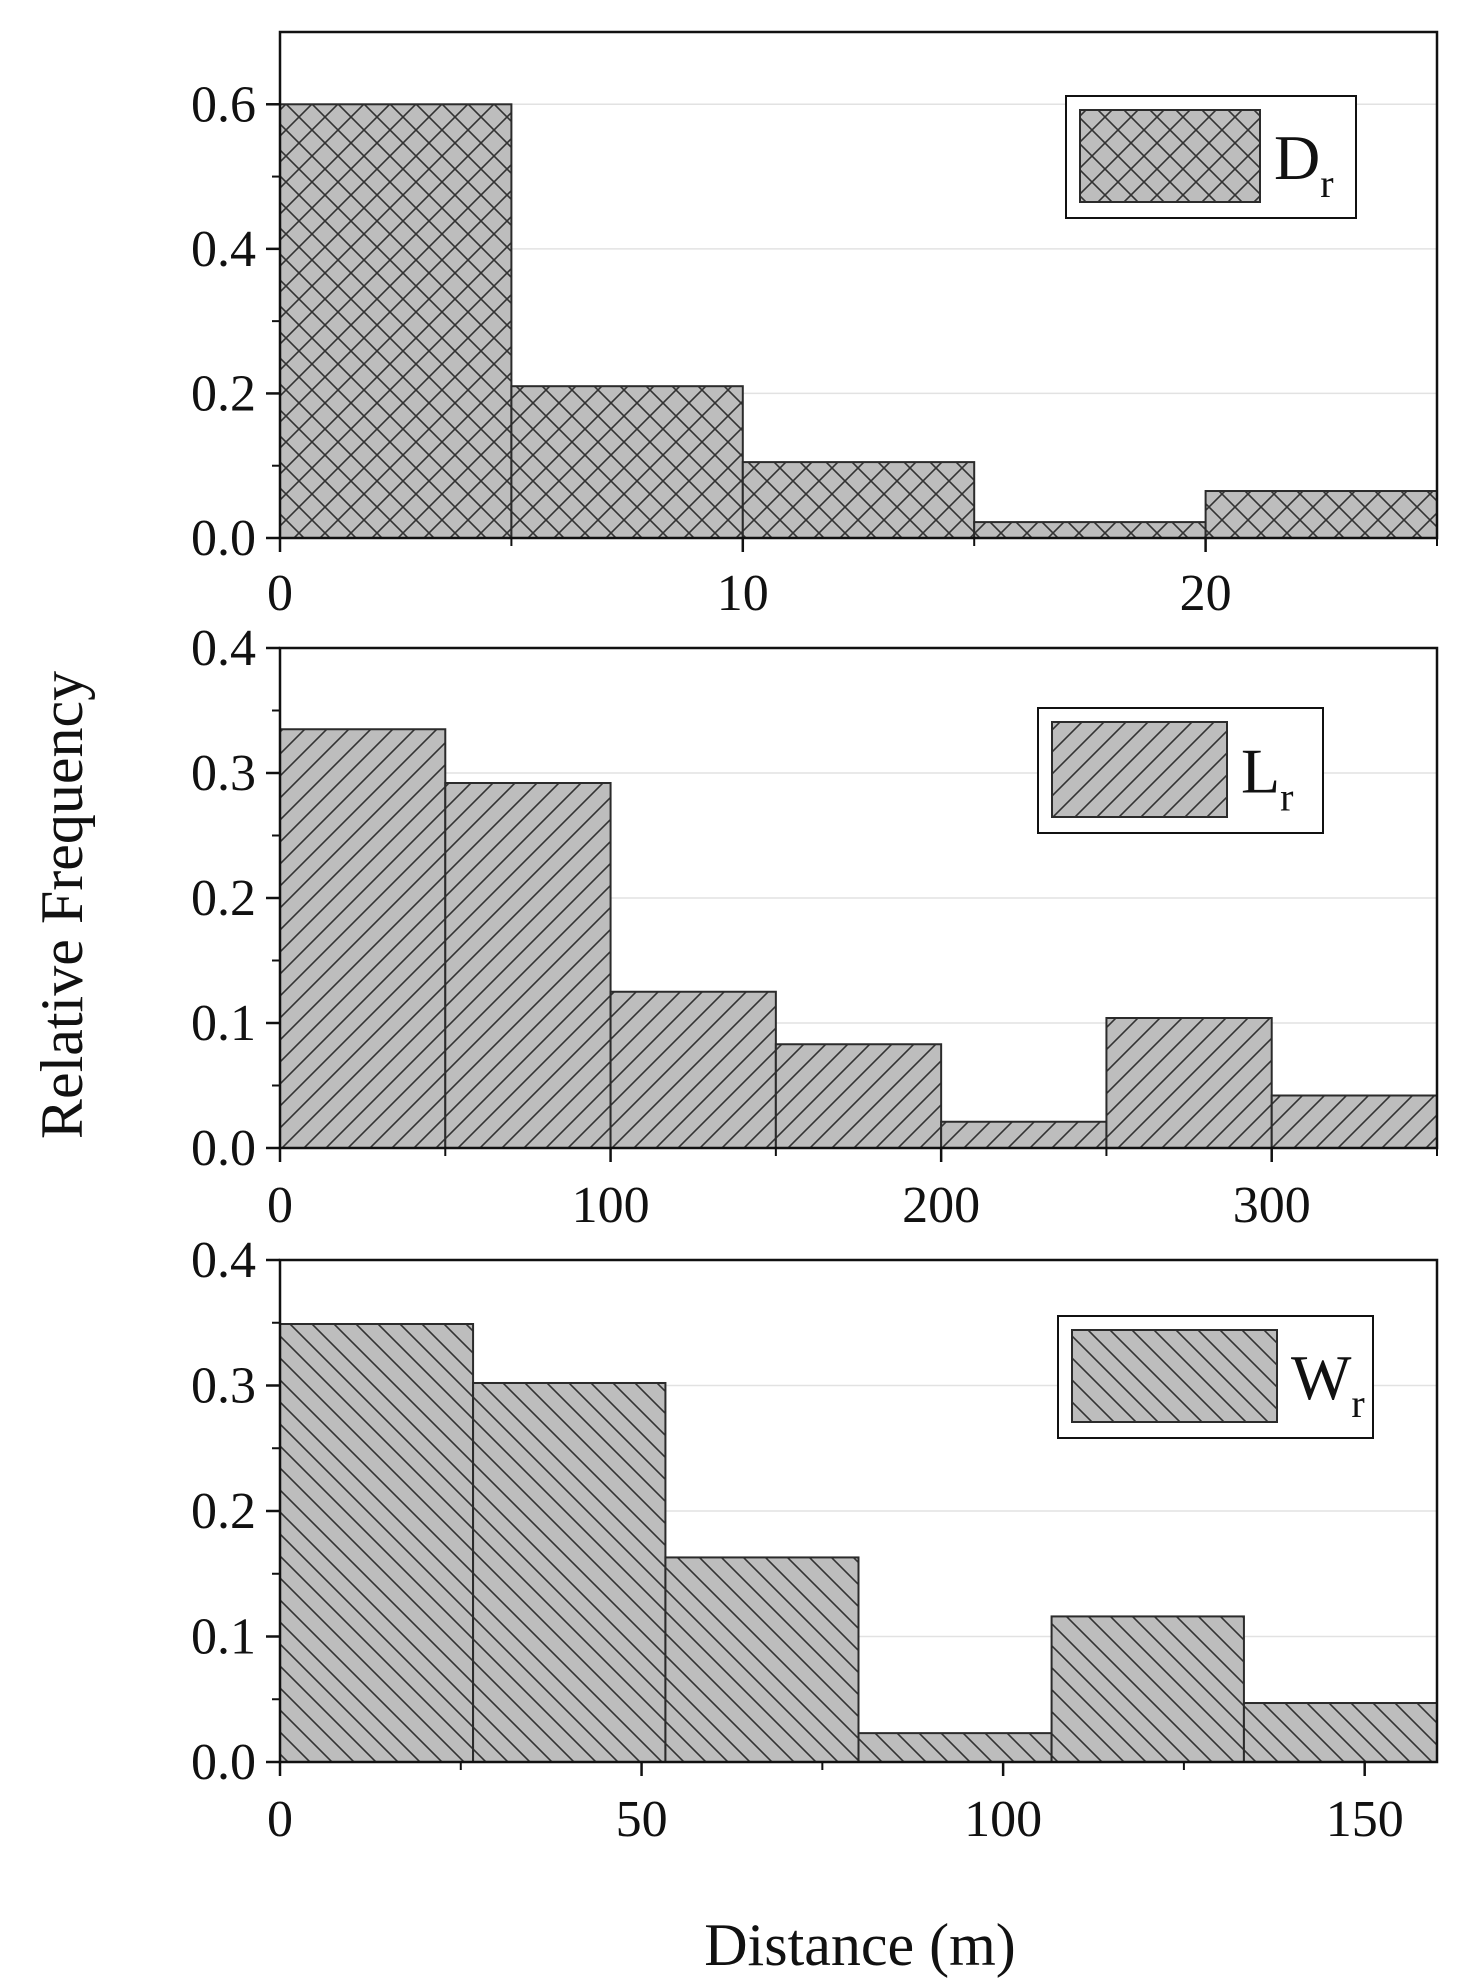 This screenshot has width=1472, height=1987. What do you see at coordinates (642, 1819) in the screenshot?
I see `x-tick-label: 50` at bounding box center [642, 1819].